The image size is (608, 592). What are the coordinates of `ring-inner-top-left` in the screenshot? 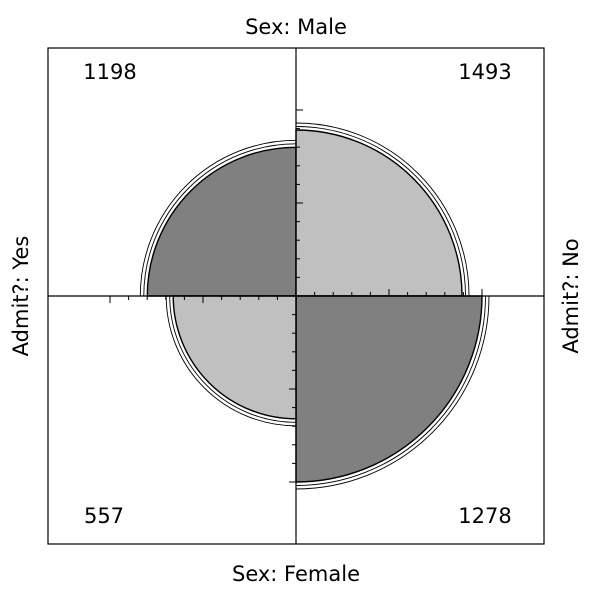 It's located at (220, 220).